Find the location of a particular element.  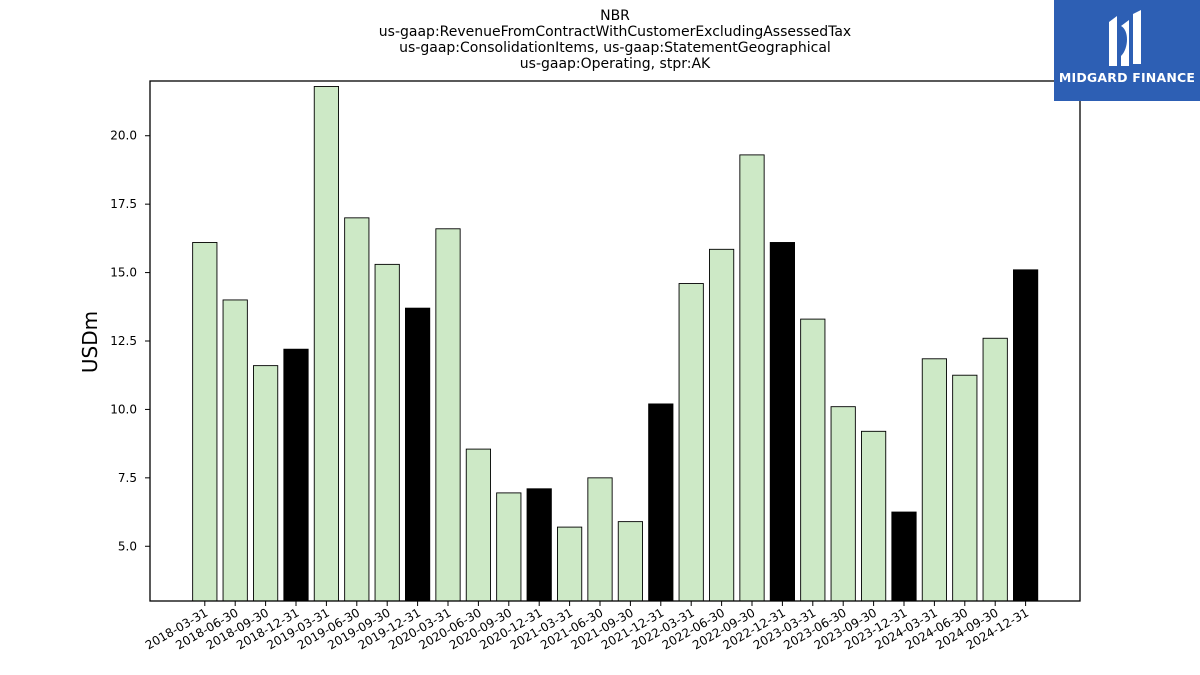

y-tick-label: 12.5 is located at coordinates (123, 341).